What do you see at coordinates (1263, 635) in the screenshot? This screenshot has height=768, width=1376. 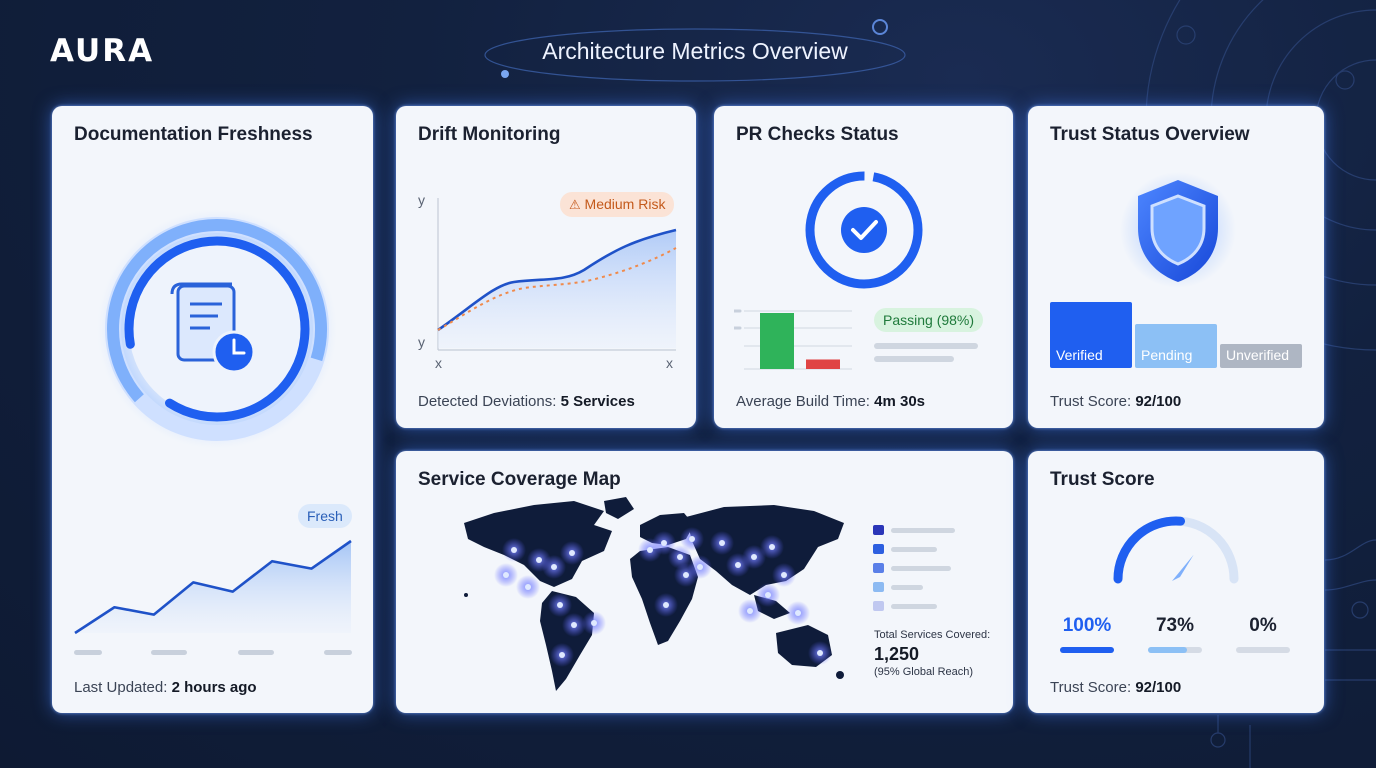 I see `trust-stat: 0%` at bounding box center [1263, 635].